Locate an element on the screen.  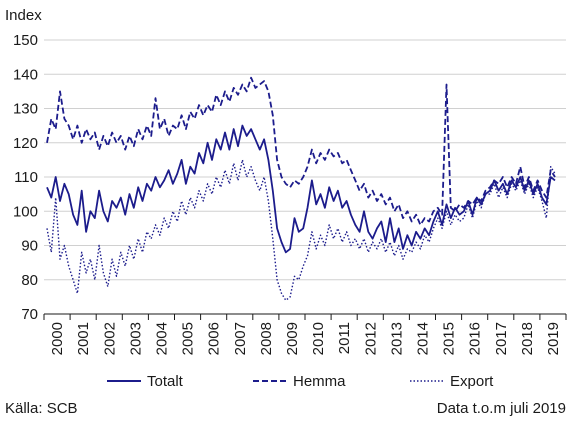
y-tick-label: 80 is located at coordinates (29, 280).